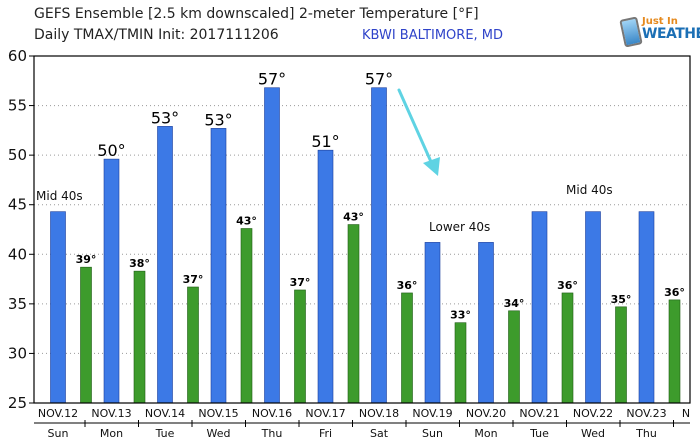 The image size is (700, 440). Describe the element at coordinates (165, 413) in the screenshot. I see `x-date-label: NOV.14` at that location.